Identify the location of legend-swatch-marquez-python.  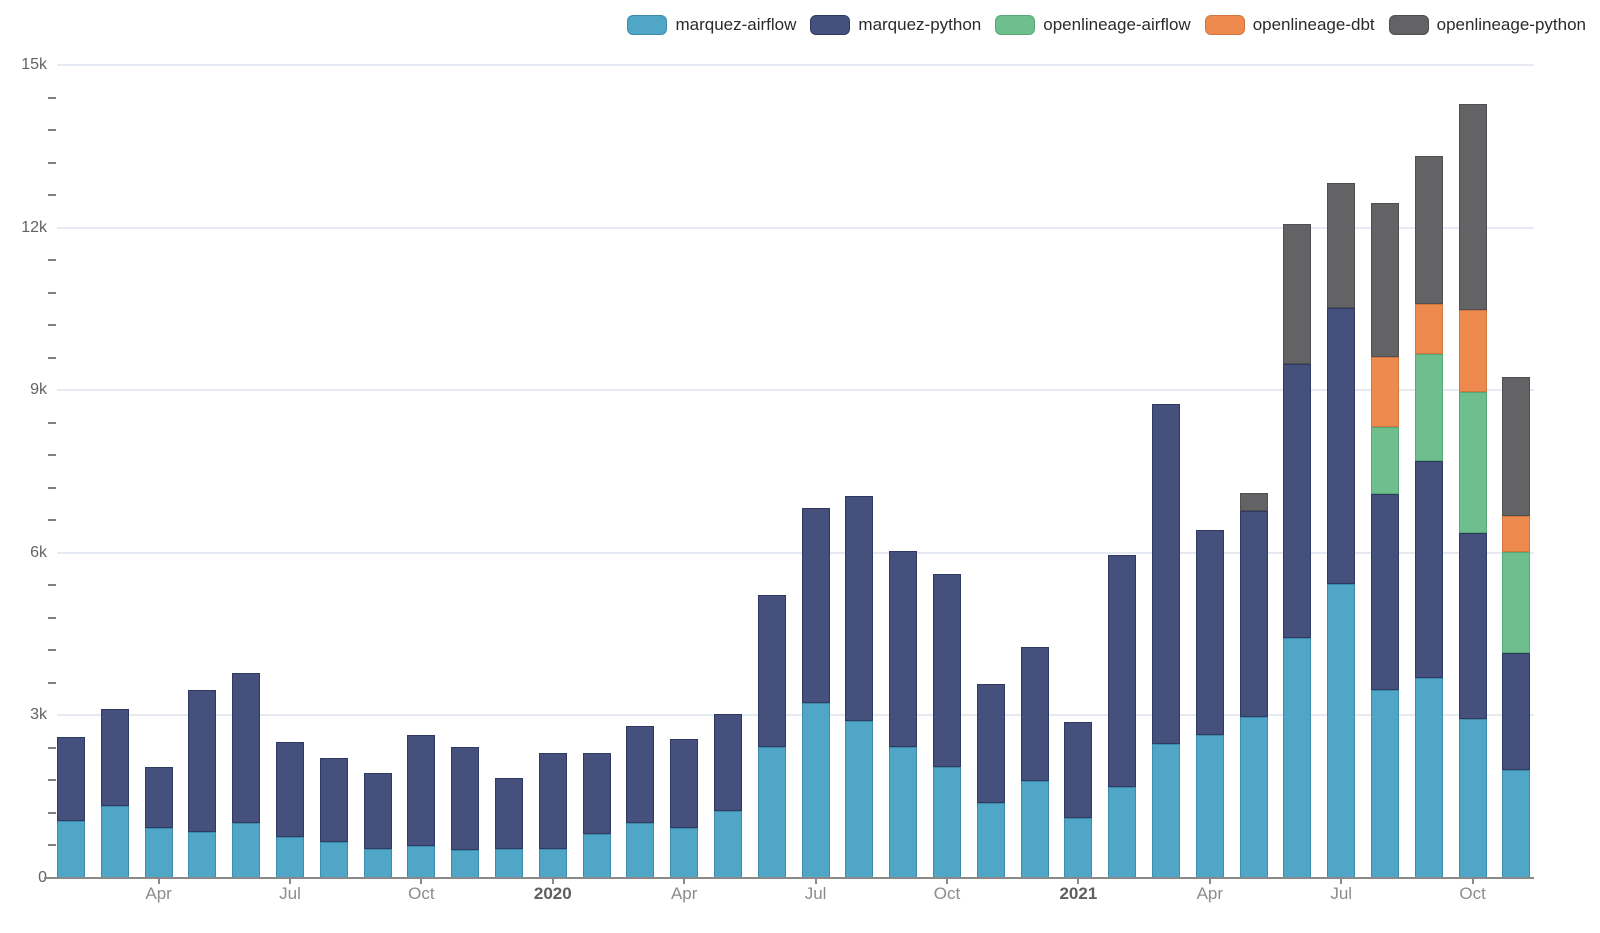
(830, 25).